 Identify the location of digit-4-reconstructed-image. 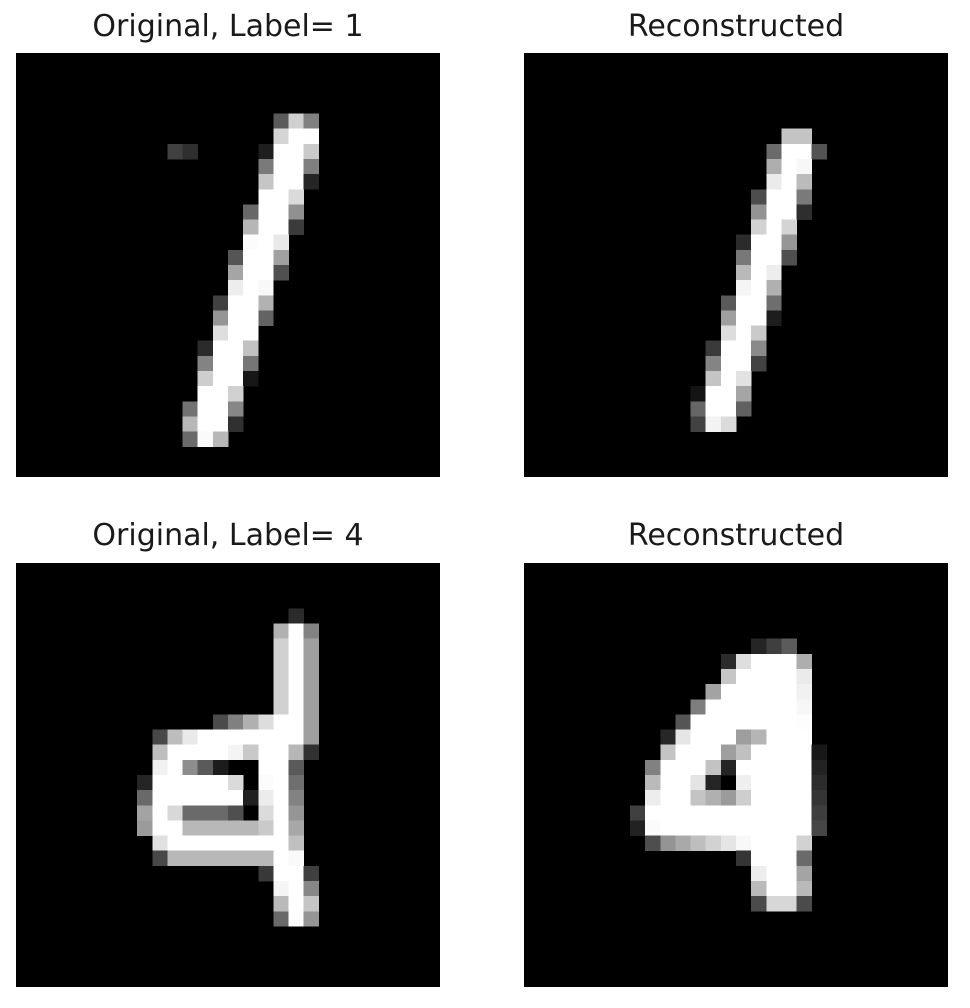
(729, 775).